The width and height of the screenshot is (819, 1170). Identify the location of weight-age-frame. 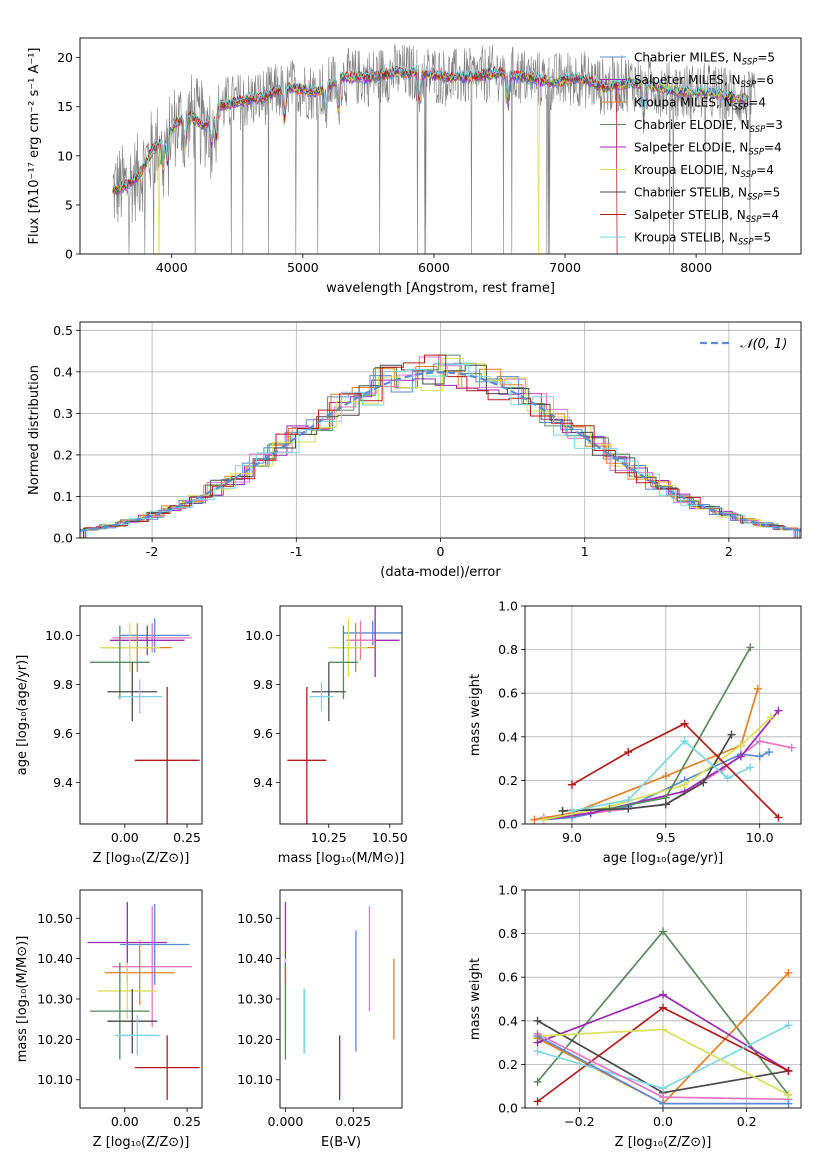
(663, 715).